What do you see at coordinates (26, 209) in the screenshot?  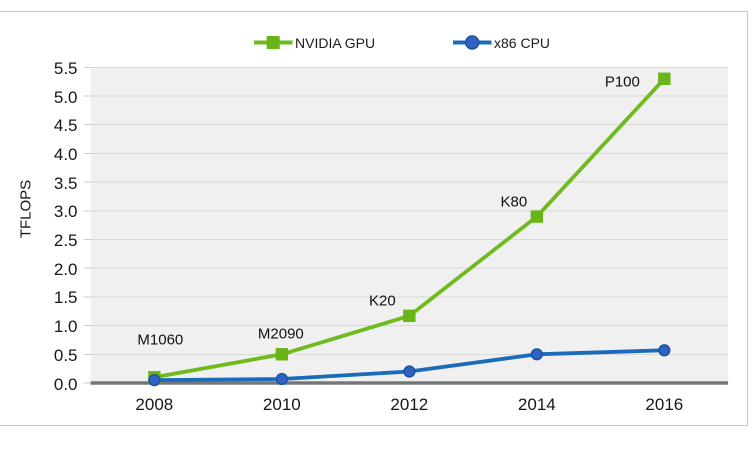 I see `y-axis-title: TFLOPS` at bounding box center [26, 209].